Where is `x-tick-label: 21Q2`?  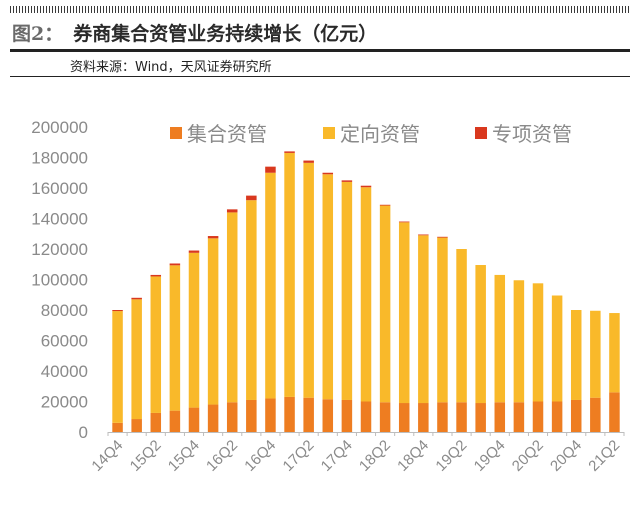
x-tick-label: 21Q2 is located at coordinates (604, 456).